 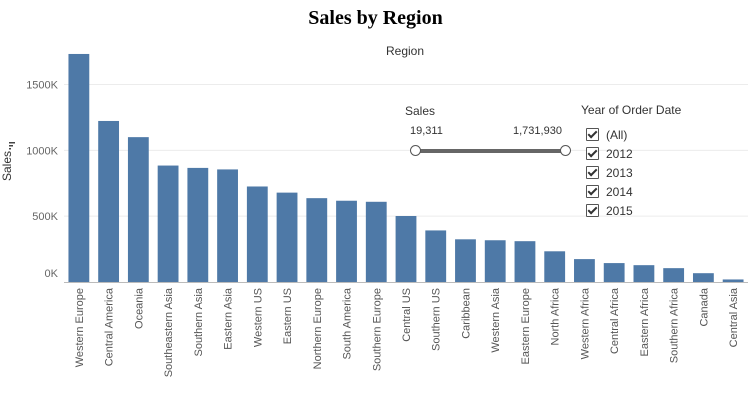 I want to click on x-tick-label: Eastern Asia, so click(x=229, y=318).